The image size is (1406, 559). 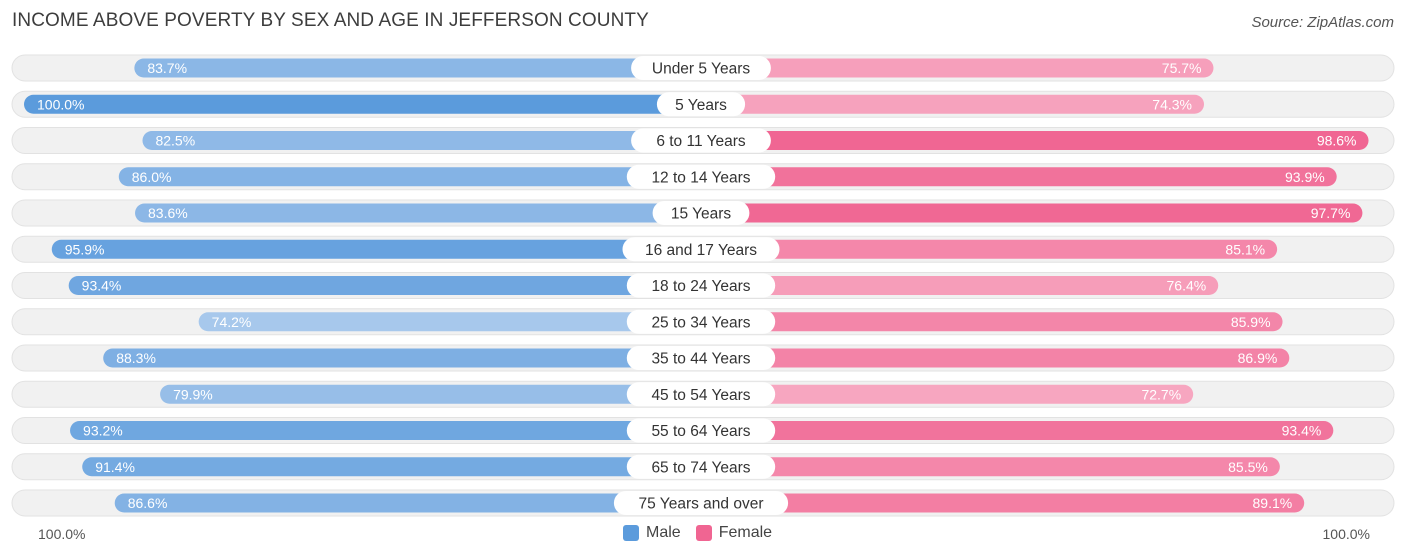 I want to click on male-value-label: 86.6%, so click(x=148, y=503).